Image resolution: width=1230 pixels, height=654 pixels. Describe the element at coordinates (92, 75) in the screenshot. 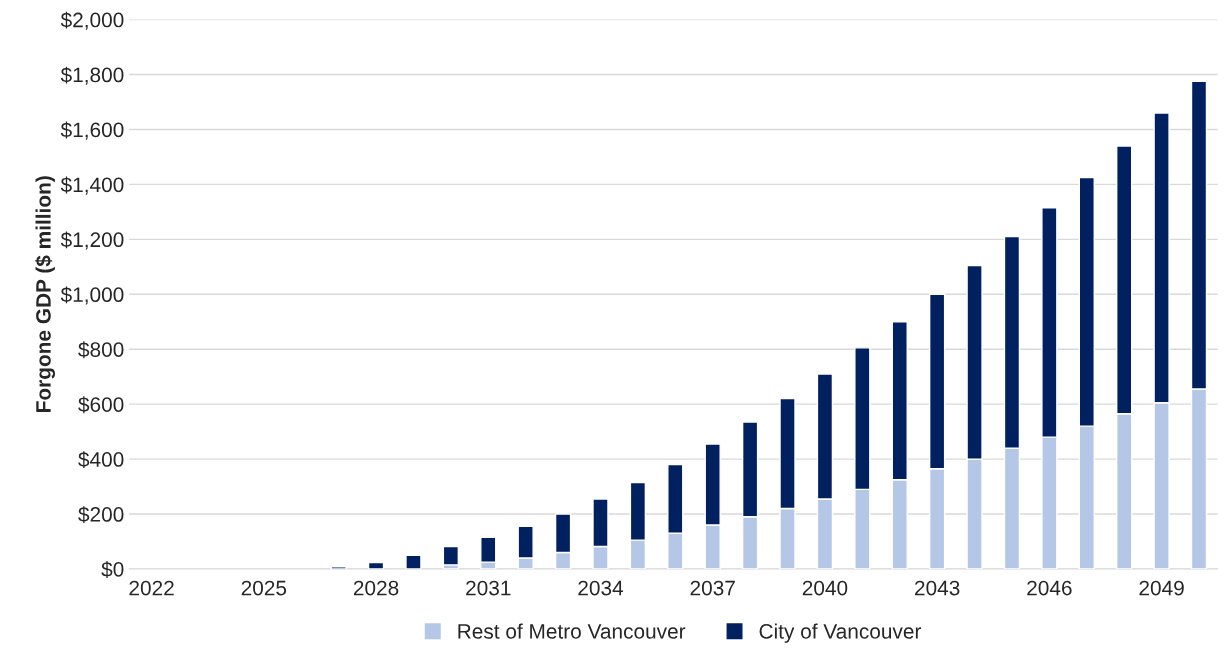

I see `y-tick-label: $1,800` at that location.